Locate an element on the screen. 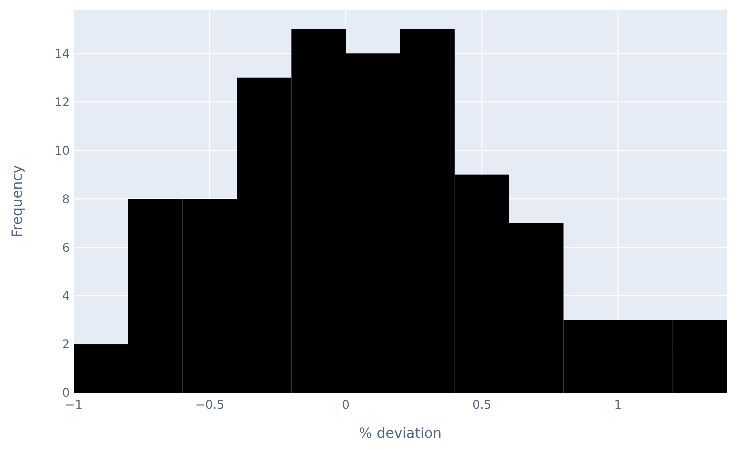  y-tick-label: 12 is located at coordinates (62, 102).